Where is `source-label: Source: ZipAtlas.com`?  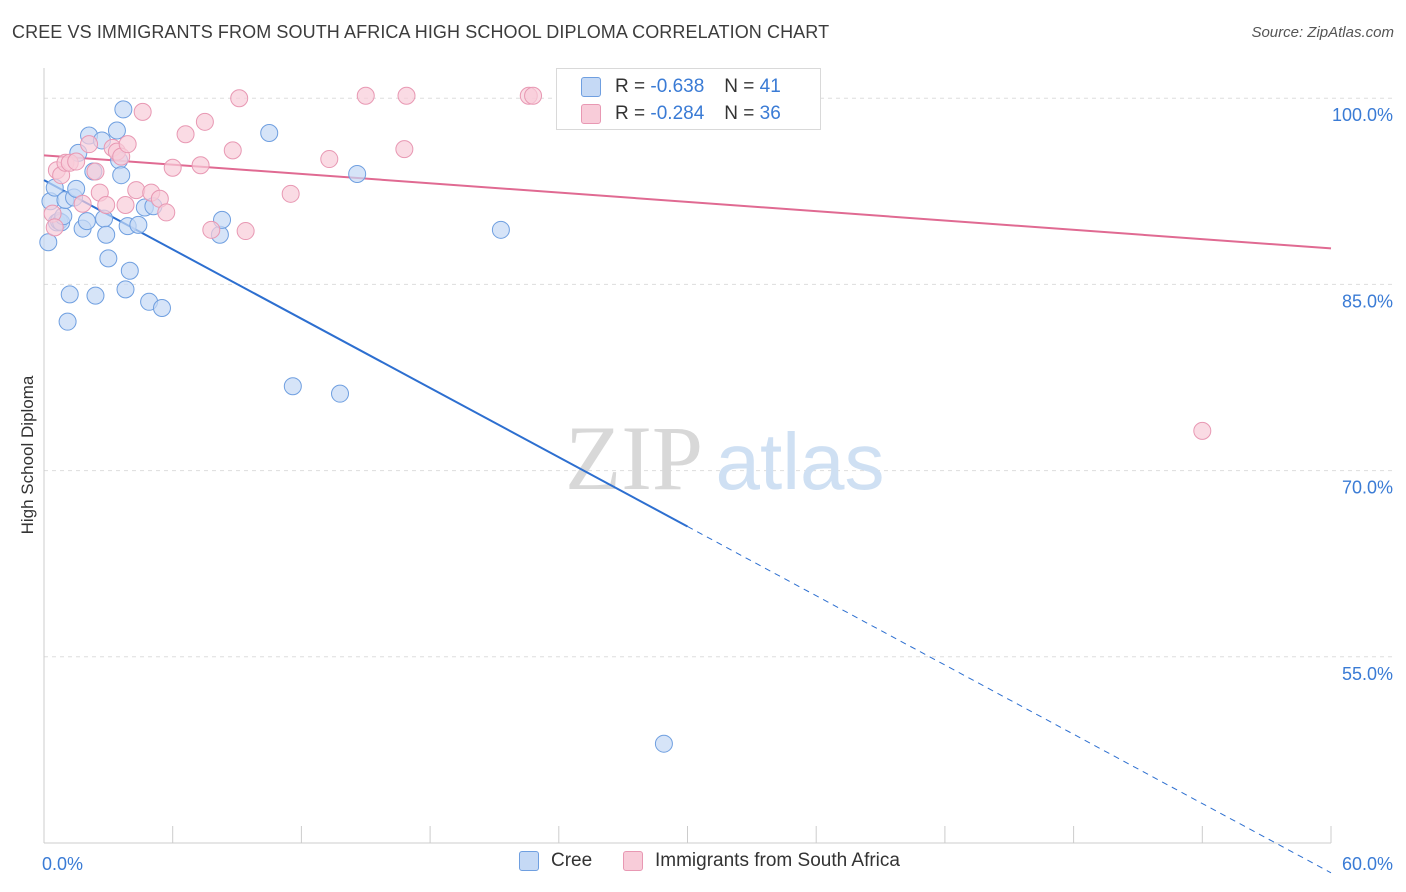 source-label: Source: ZipAtlas.com is located at coordinates (1322, 32).